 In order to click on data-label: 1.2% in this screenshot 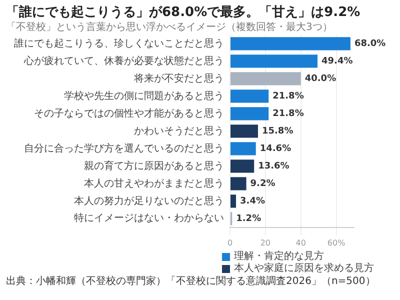, I will do `click(249, 219)`.